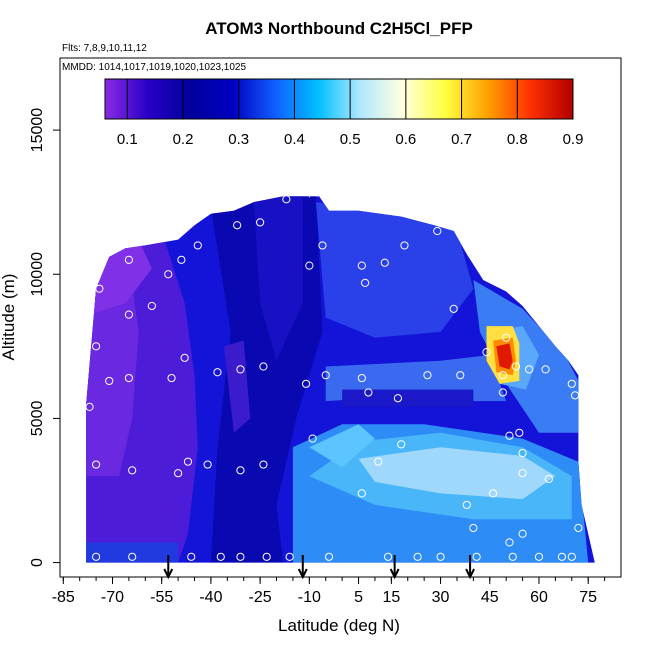  I want to click on y-axis-label: Altitude (m), so click(9, 317).